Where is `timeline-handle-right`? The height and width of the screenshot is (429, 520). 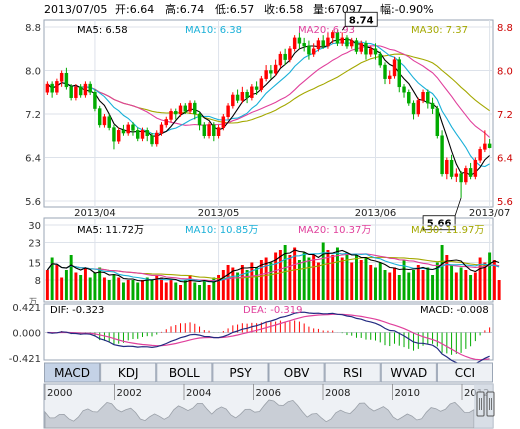 timeline-handle-right is located at coordinates (490, 404).